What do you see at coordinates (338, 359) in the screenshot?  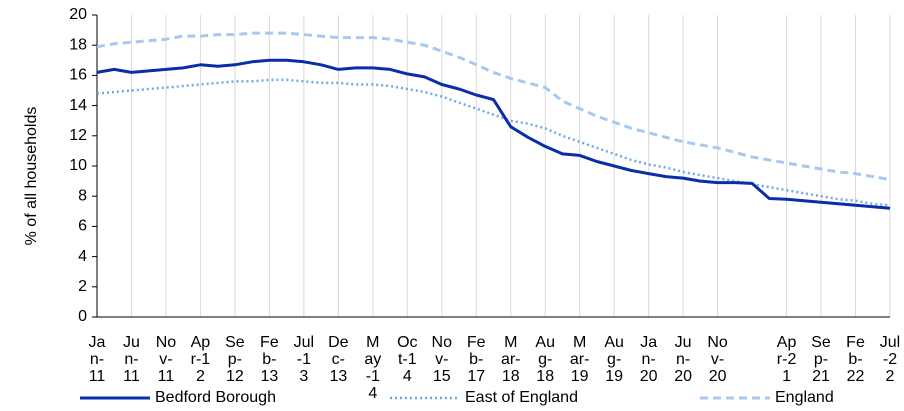 I see `x-tick-label: Dec-13` at bounding box center [338, 359].